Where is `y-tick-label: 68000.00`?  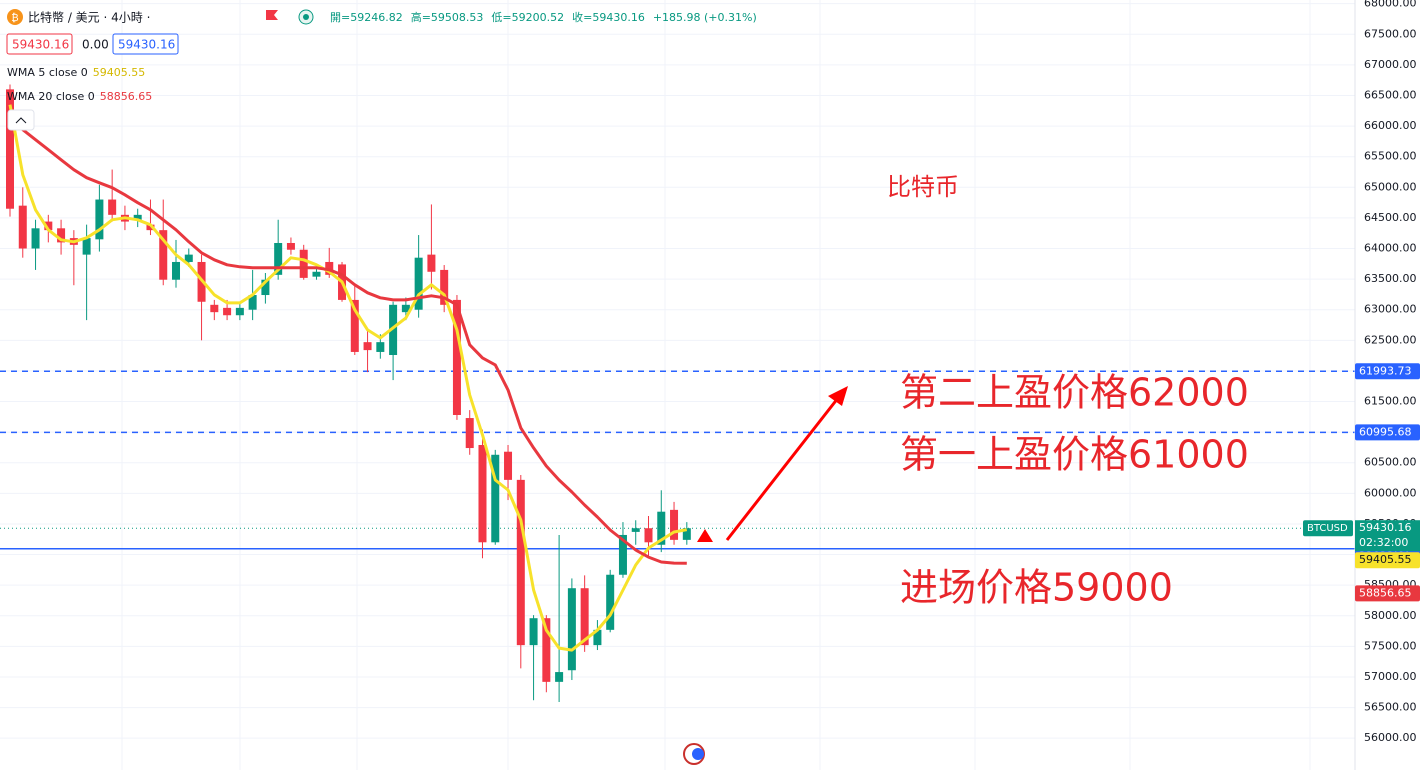 y-tick-label: 68000.00 is located at coordinates (1390, 5).